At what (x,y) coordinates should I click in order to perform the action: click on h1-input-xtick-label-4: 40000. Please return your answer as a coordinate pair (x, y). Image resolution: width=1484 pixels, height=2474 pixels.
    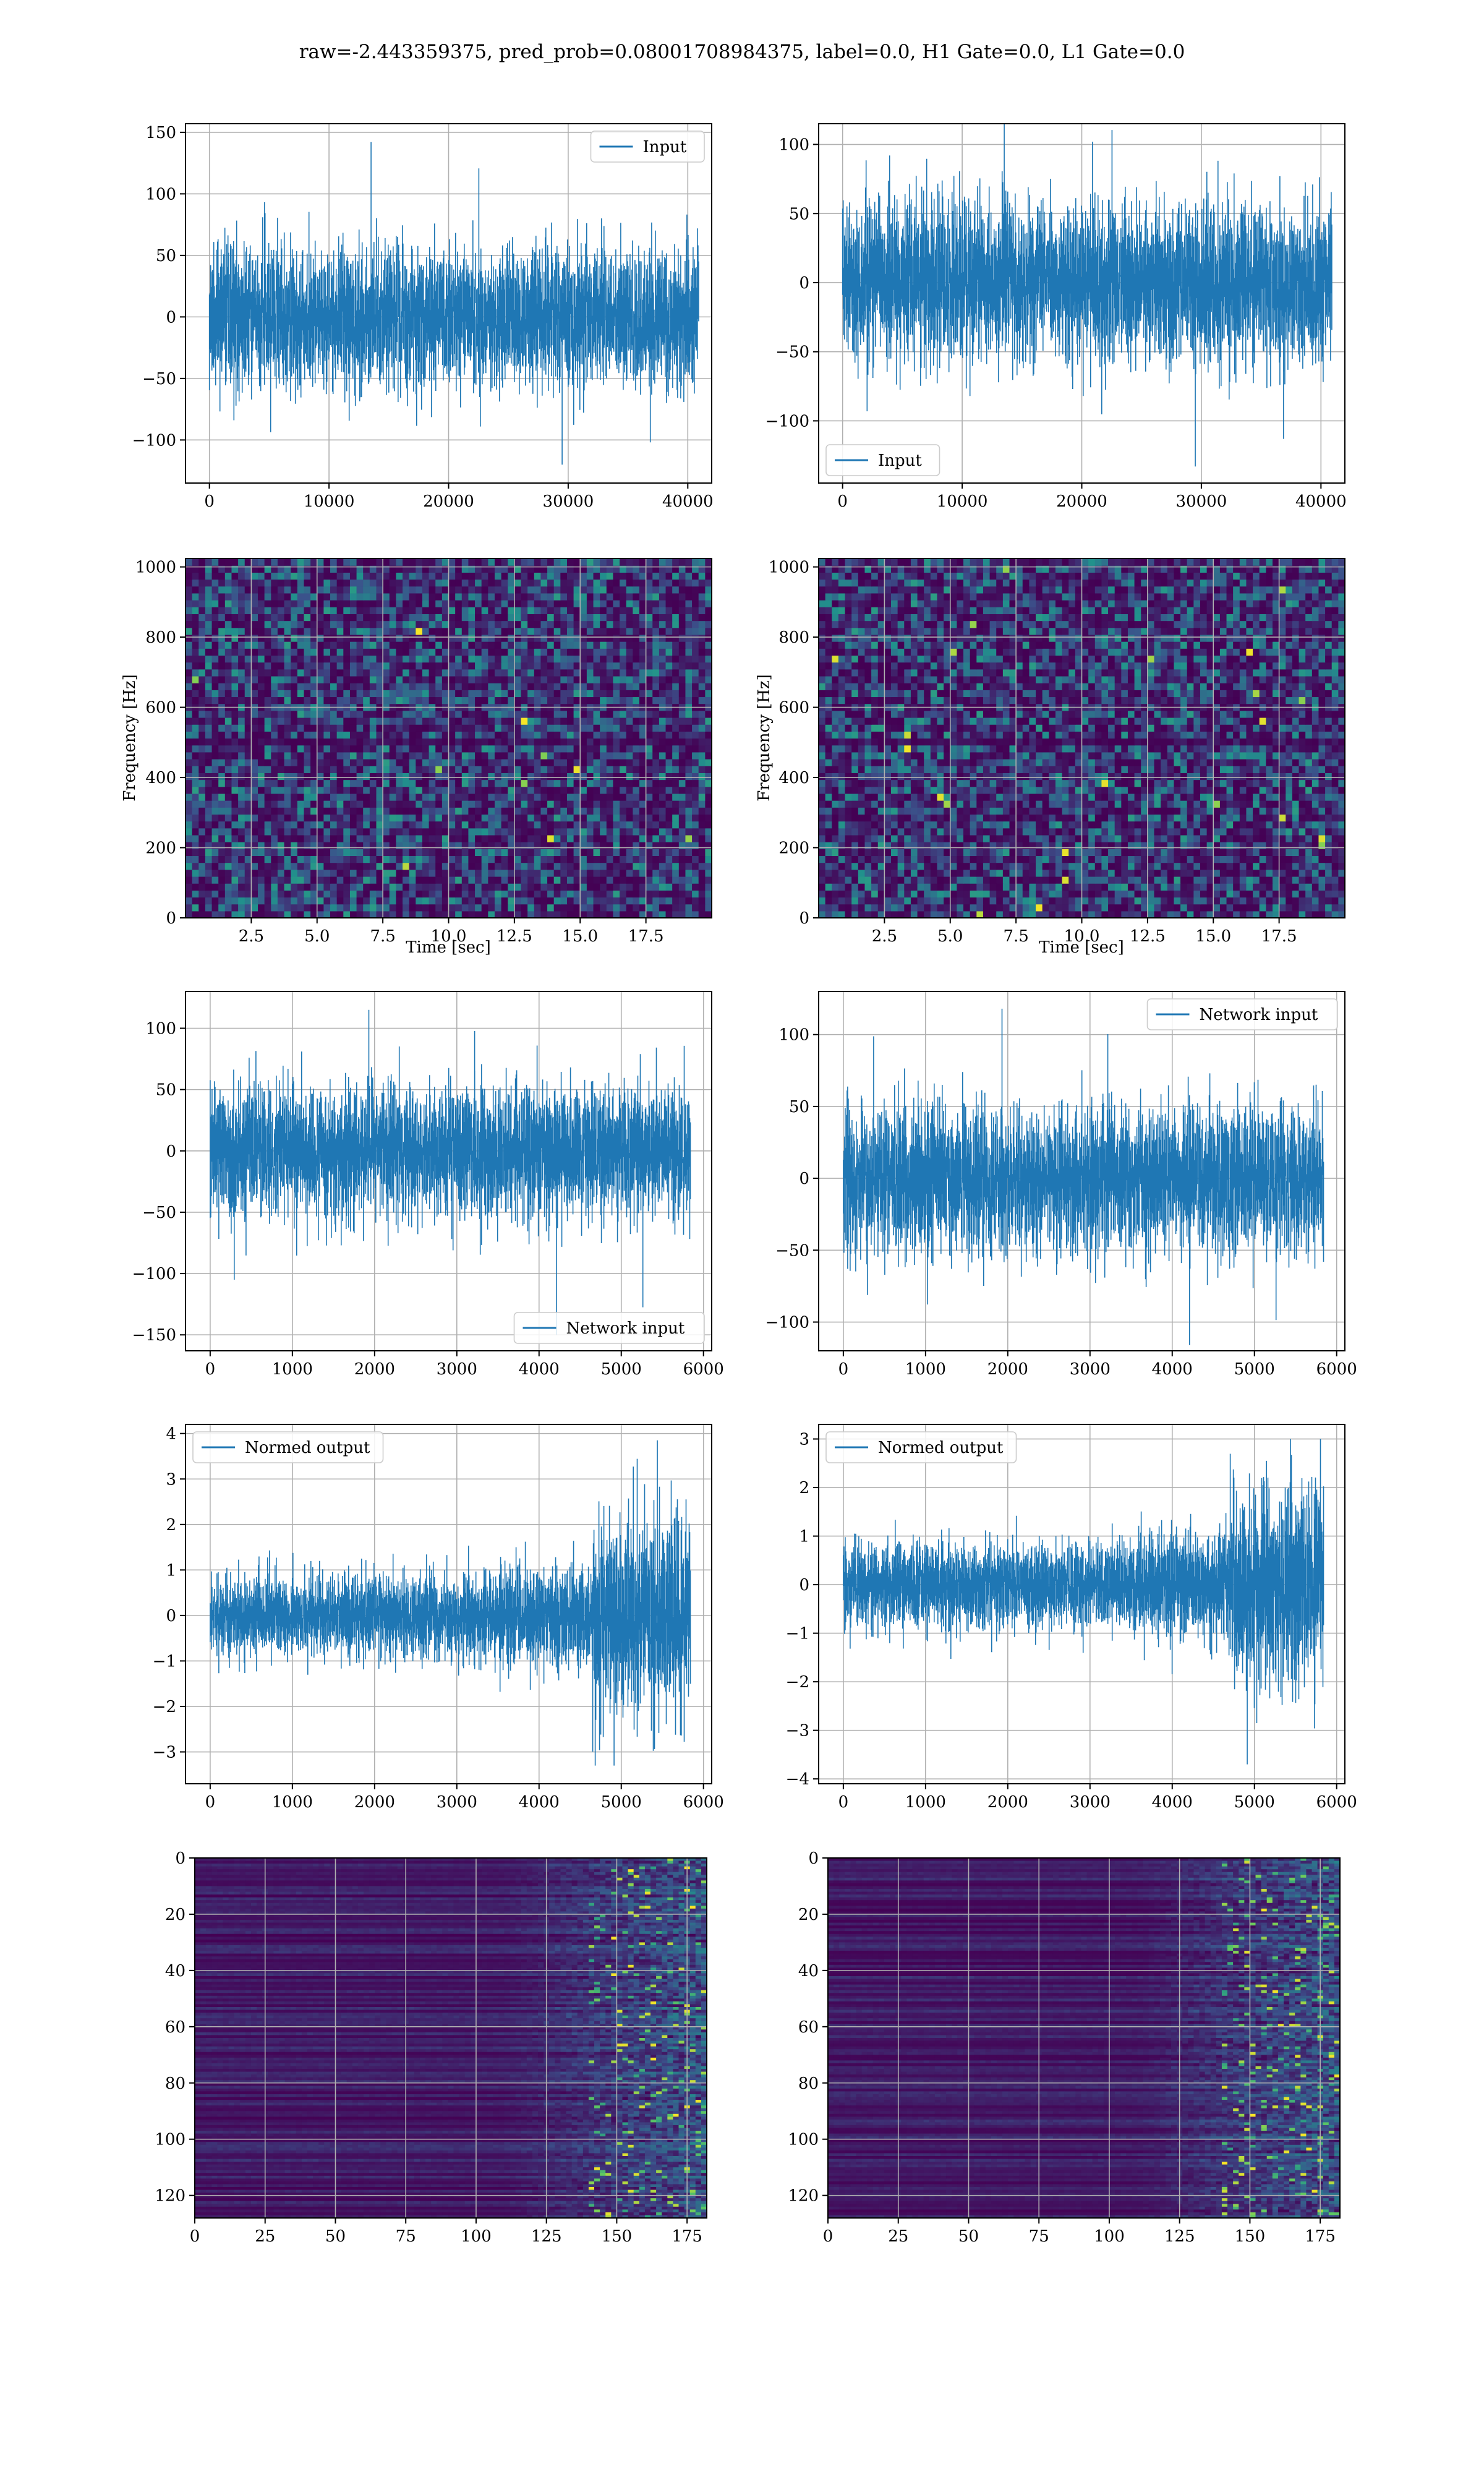
    Looking at the image, I should click on (688, 501).